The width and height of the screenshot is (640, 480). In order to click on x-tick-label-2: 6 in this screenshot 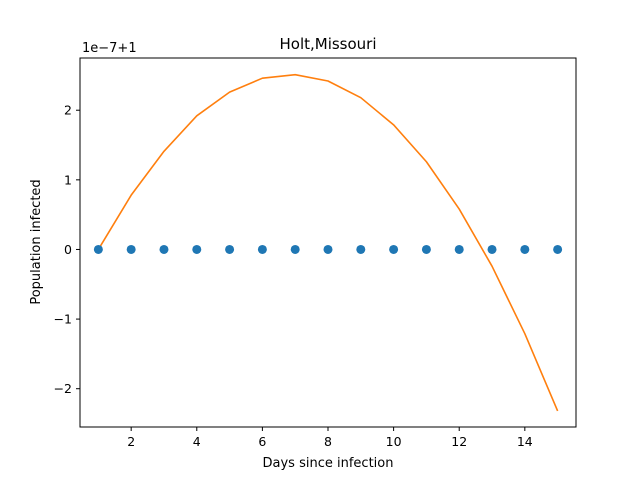, I will do `click(262, 441)`.